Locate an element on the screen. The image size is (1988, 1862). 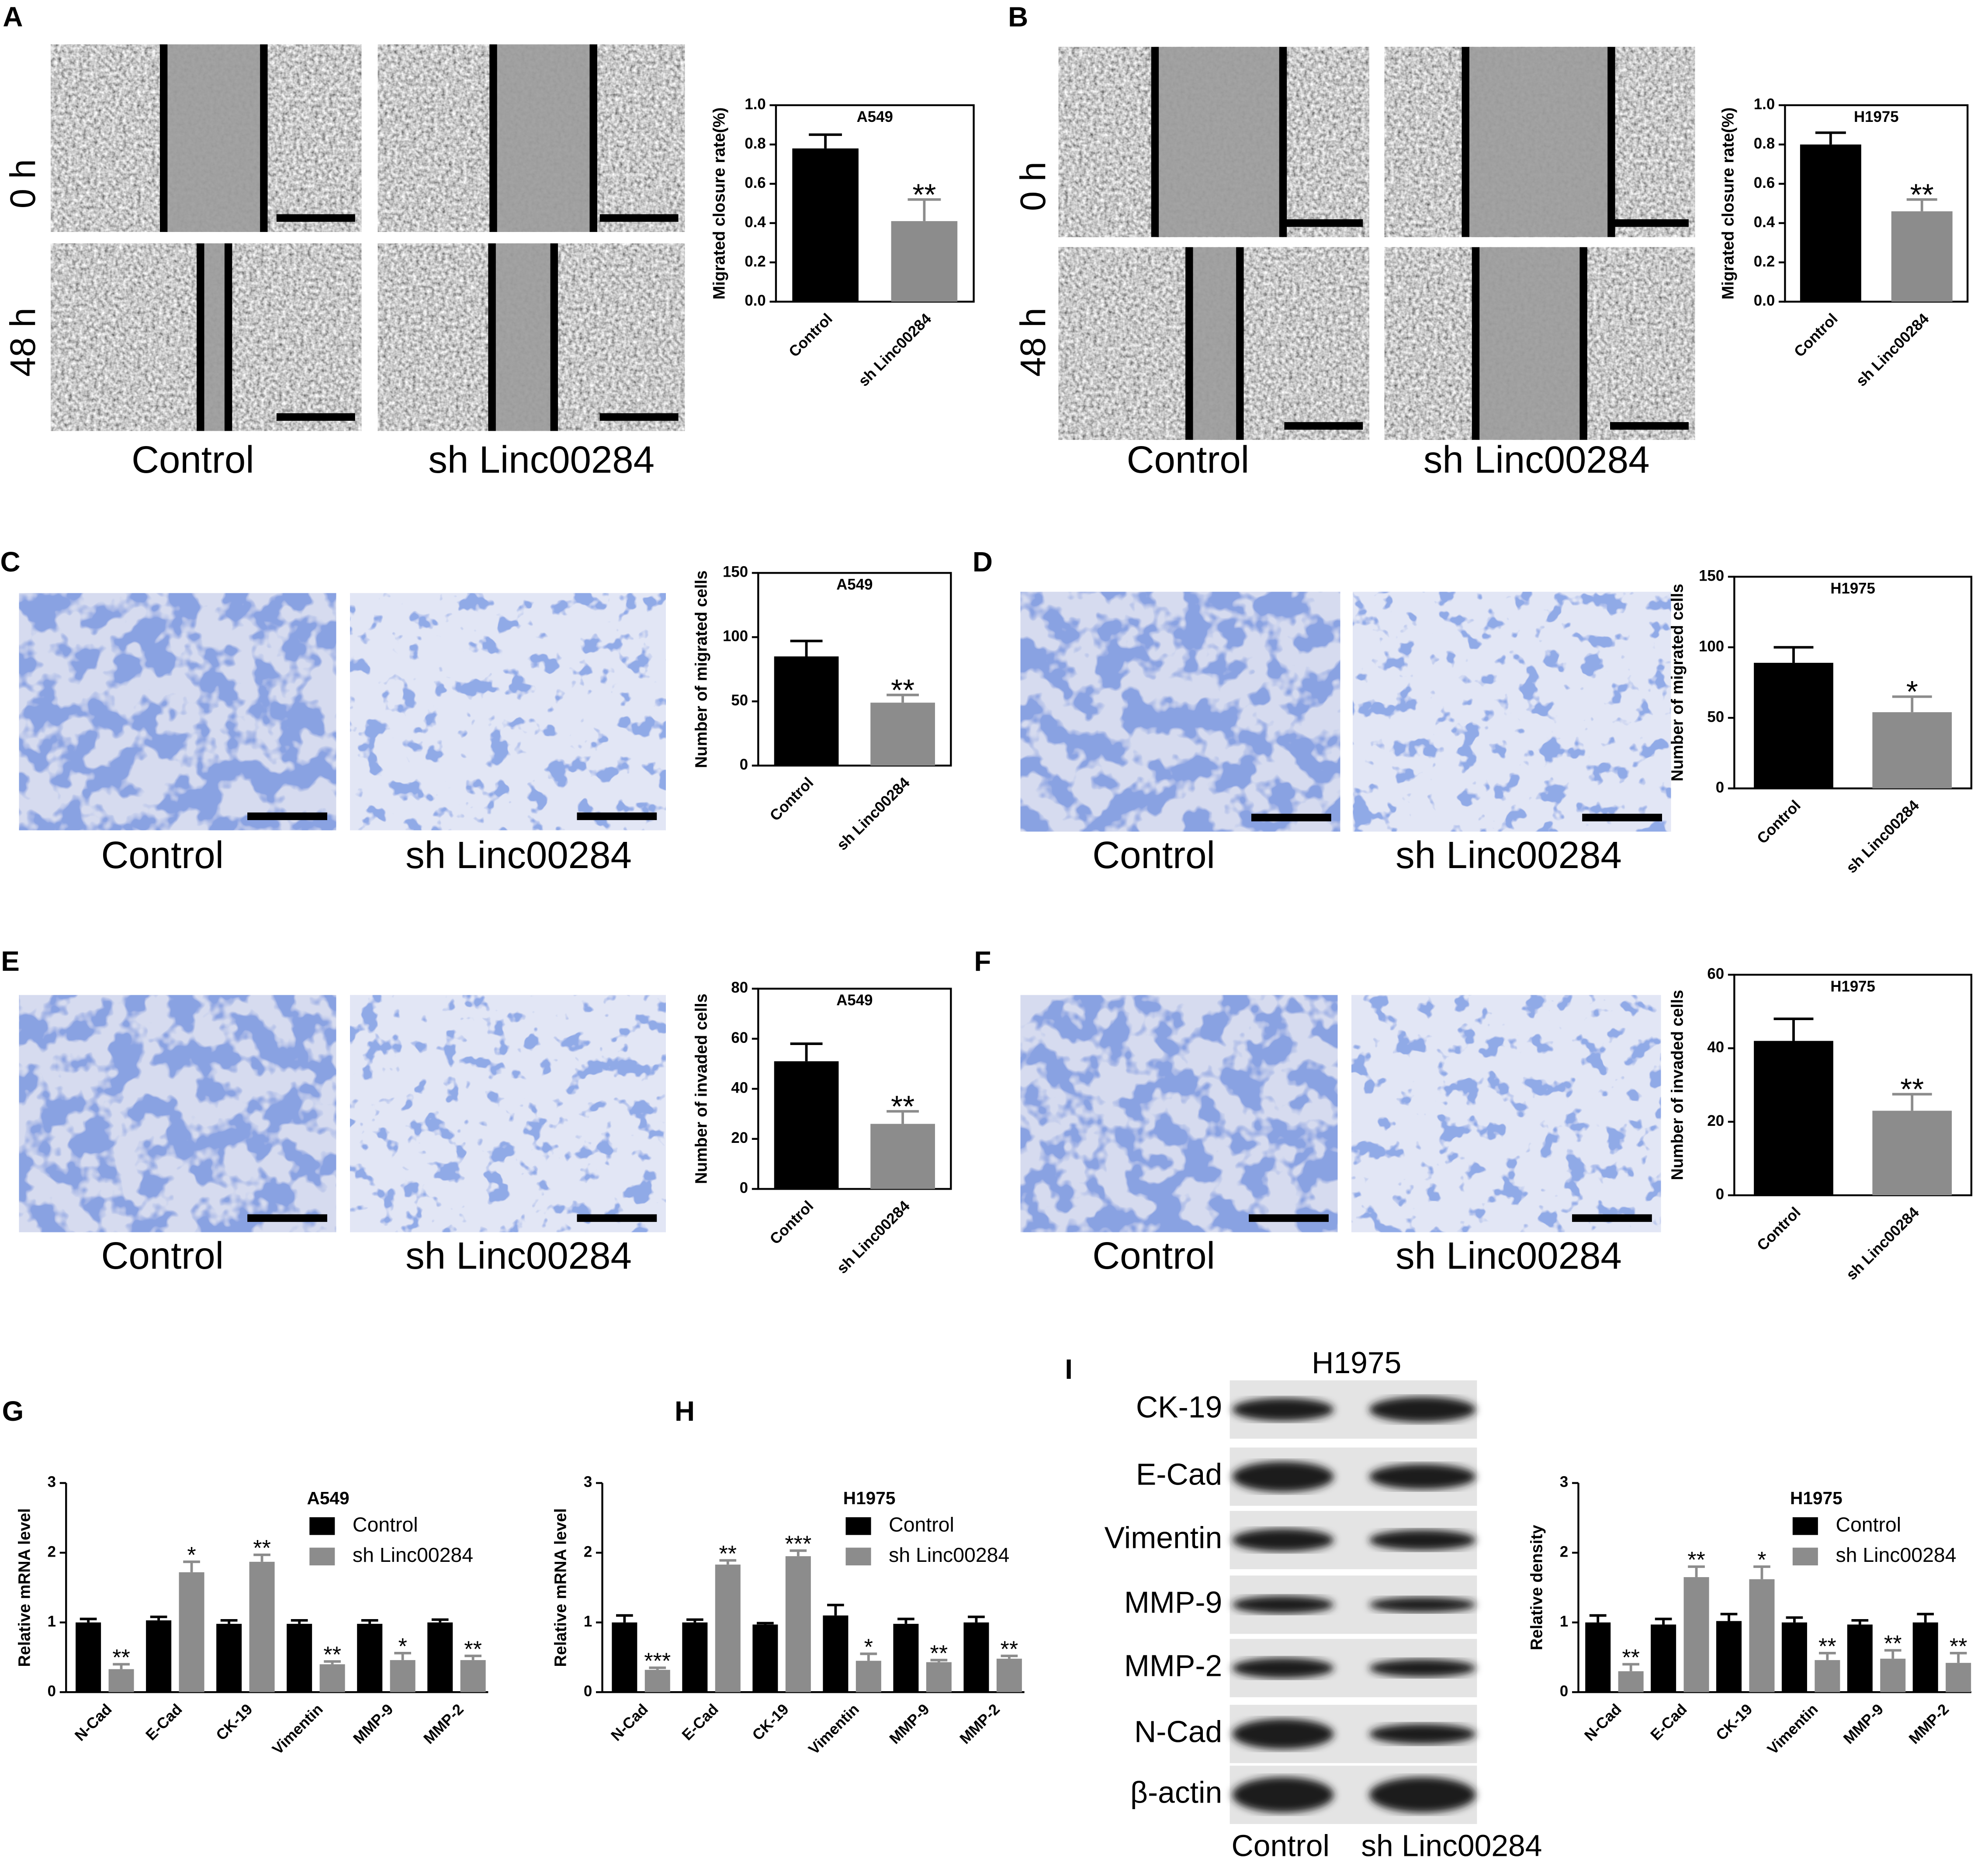
y-tick-label: 0.4 is located at coordinates (1764, 222).